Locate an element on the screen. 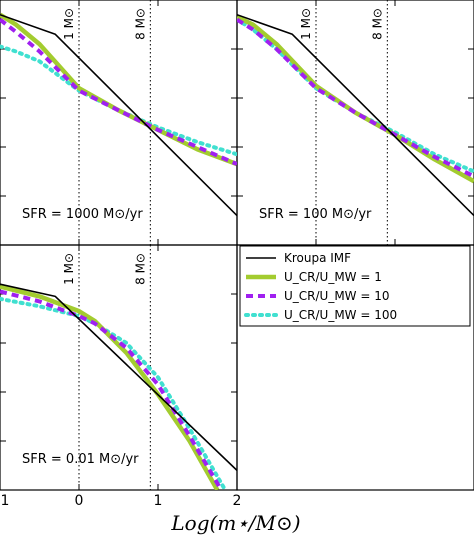 This screenshot has width=474, height=551. legend-label-1: U_CR/U_MW = 1 is located at coordinates (333, 277).